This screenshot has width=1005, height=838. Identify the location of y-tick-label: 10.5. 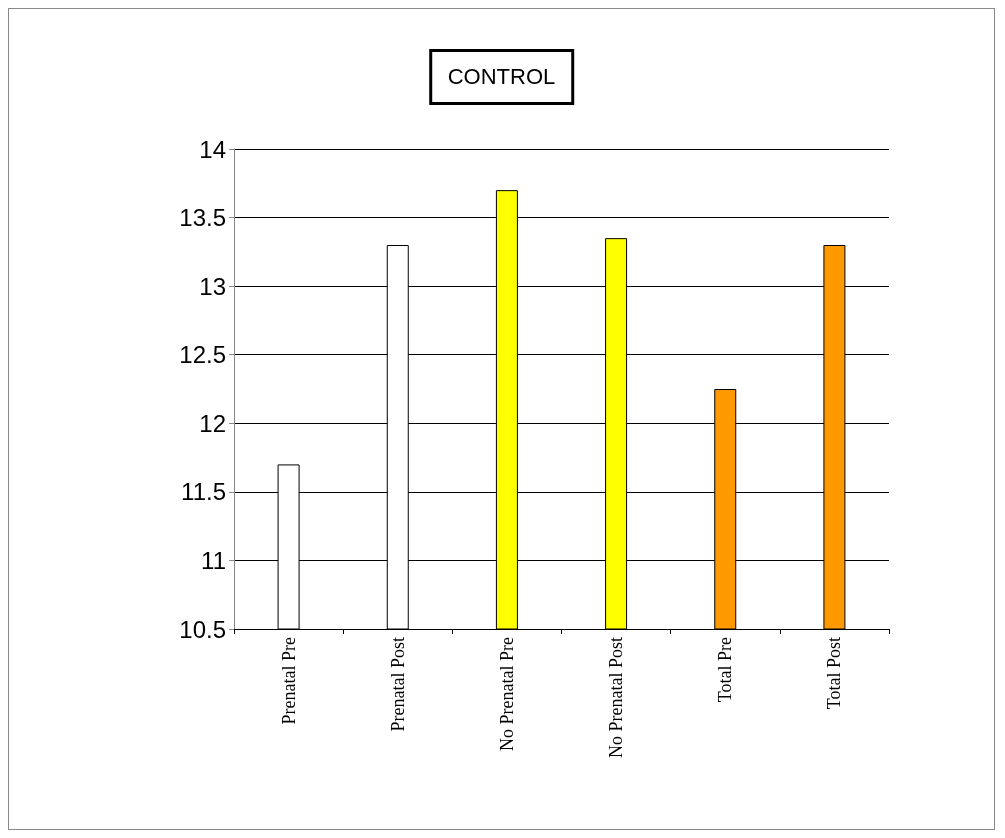
(202, 629).